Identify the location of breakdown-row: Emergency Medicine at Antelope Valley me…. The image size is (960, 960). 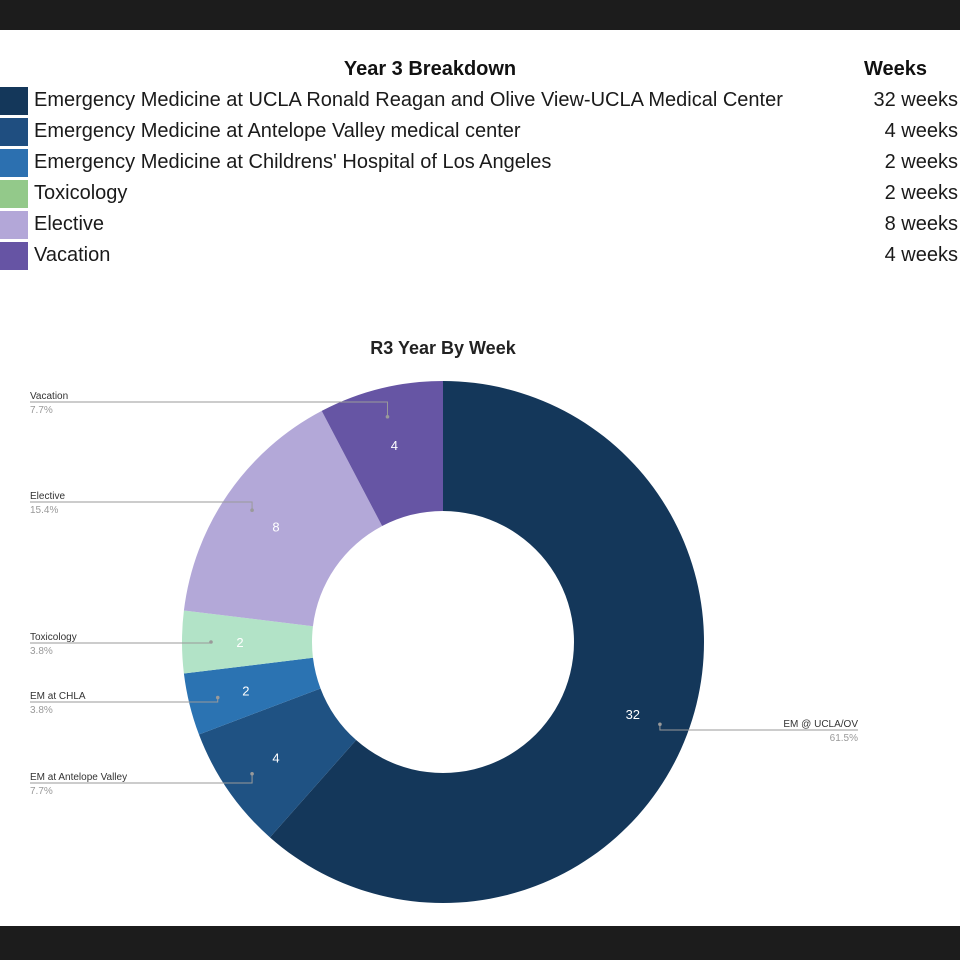
(480, 132).